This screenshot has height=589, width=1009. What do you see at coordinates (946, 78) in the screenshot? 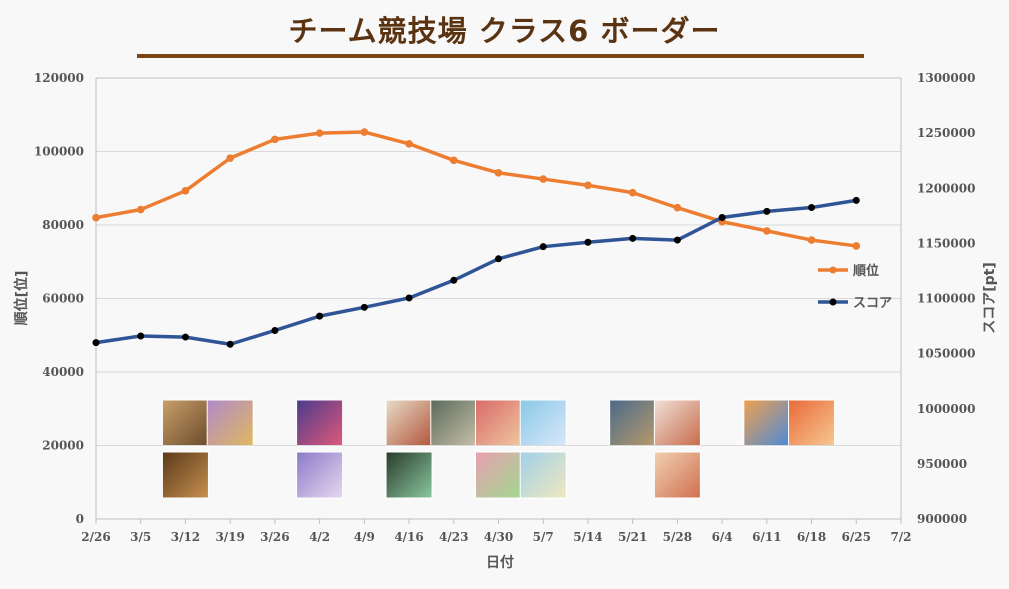
I see `y2-tick-label: 1300000` at bounding box center [946, 78].